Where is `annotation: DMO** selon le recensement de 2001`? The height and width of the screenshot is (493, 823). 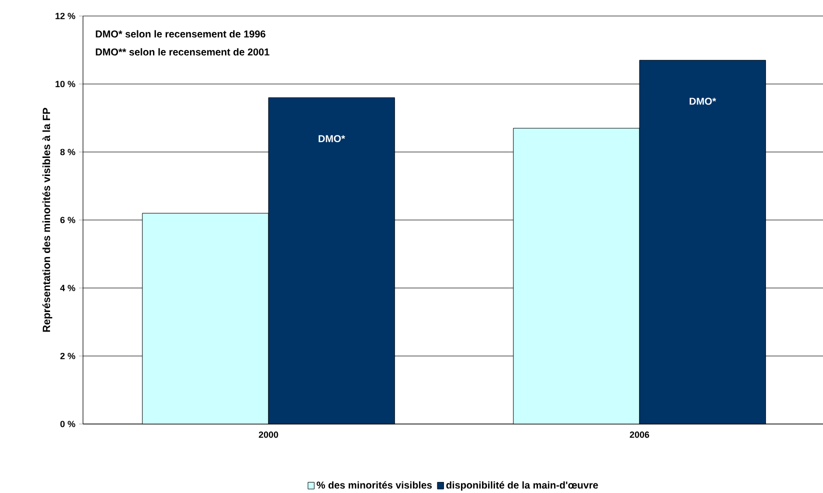
annotation: DMO** selon le recensement de 2001 is located at coordinates (183, 52).